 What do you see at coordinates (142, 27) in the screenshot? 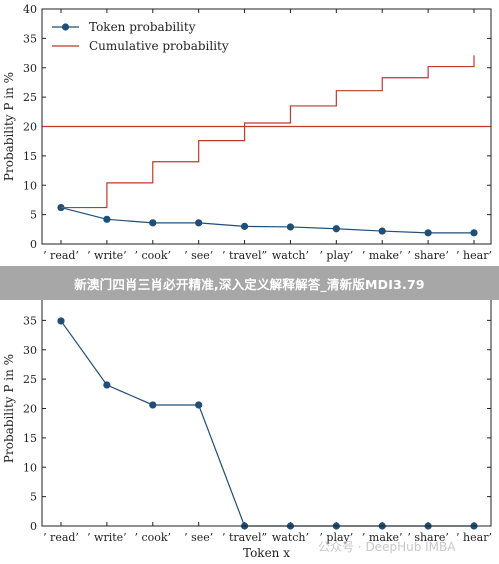
I see `legend-entry: Token probability` at bounding box center [142, 27].